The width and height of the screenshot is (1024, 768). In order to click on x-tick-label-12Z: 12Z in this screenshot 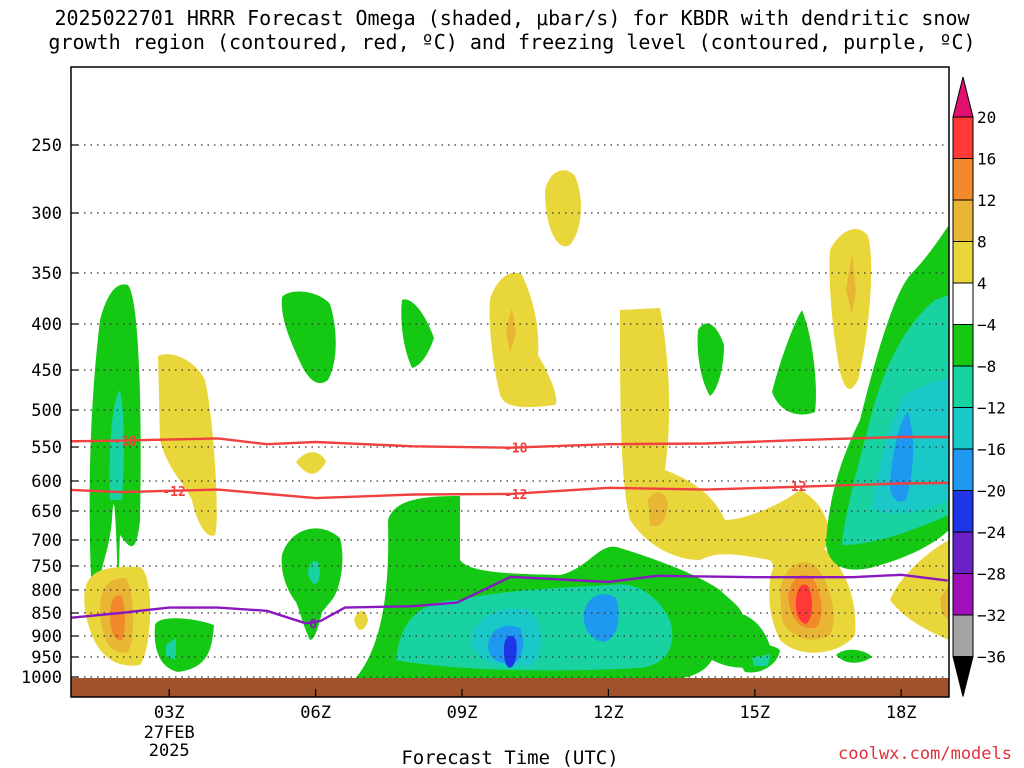, I will do `click(608, 713)`.